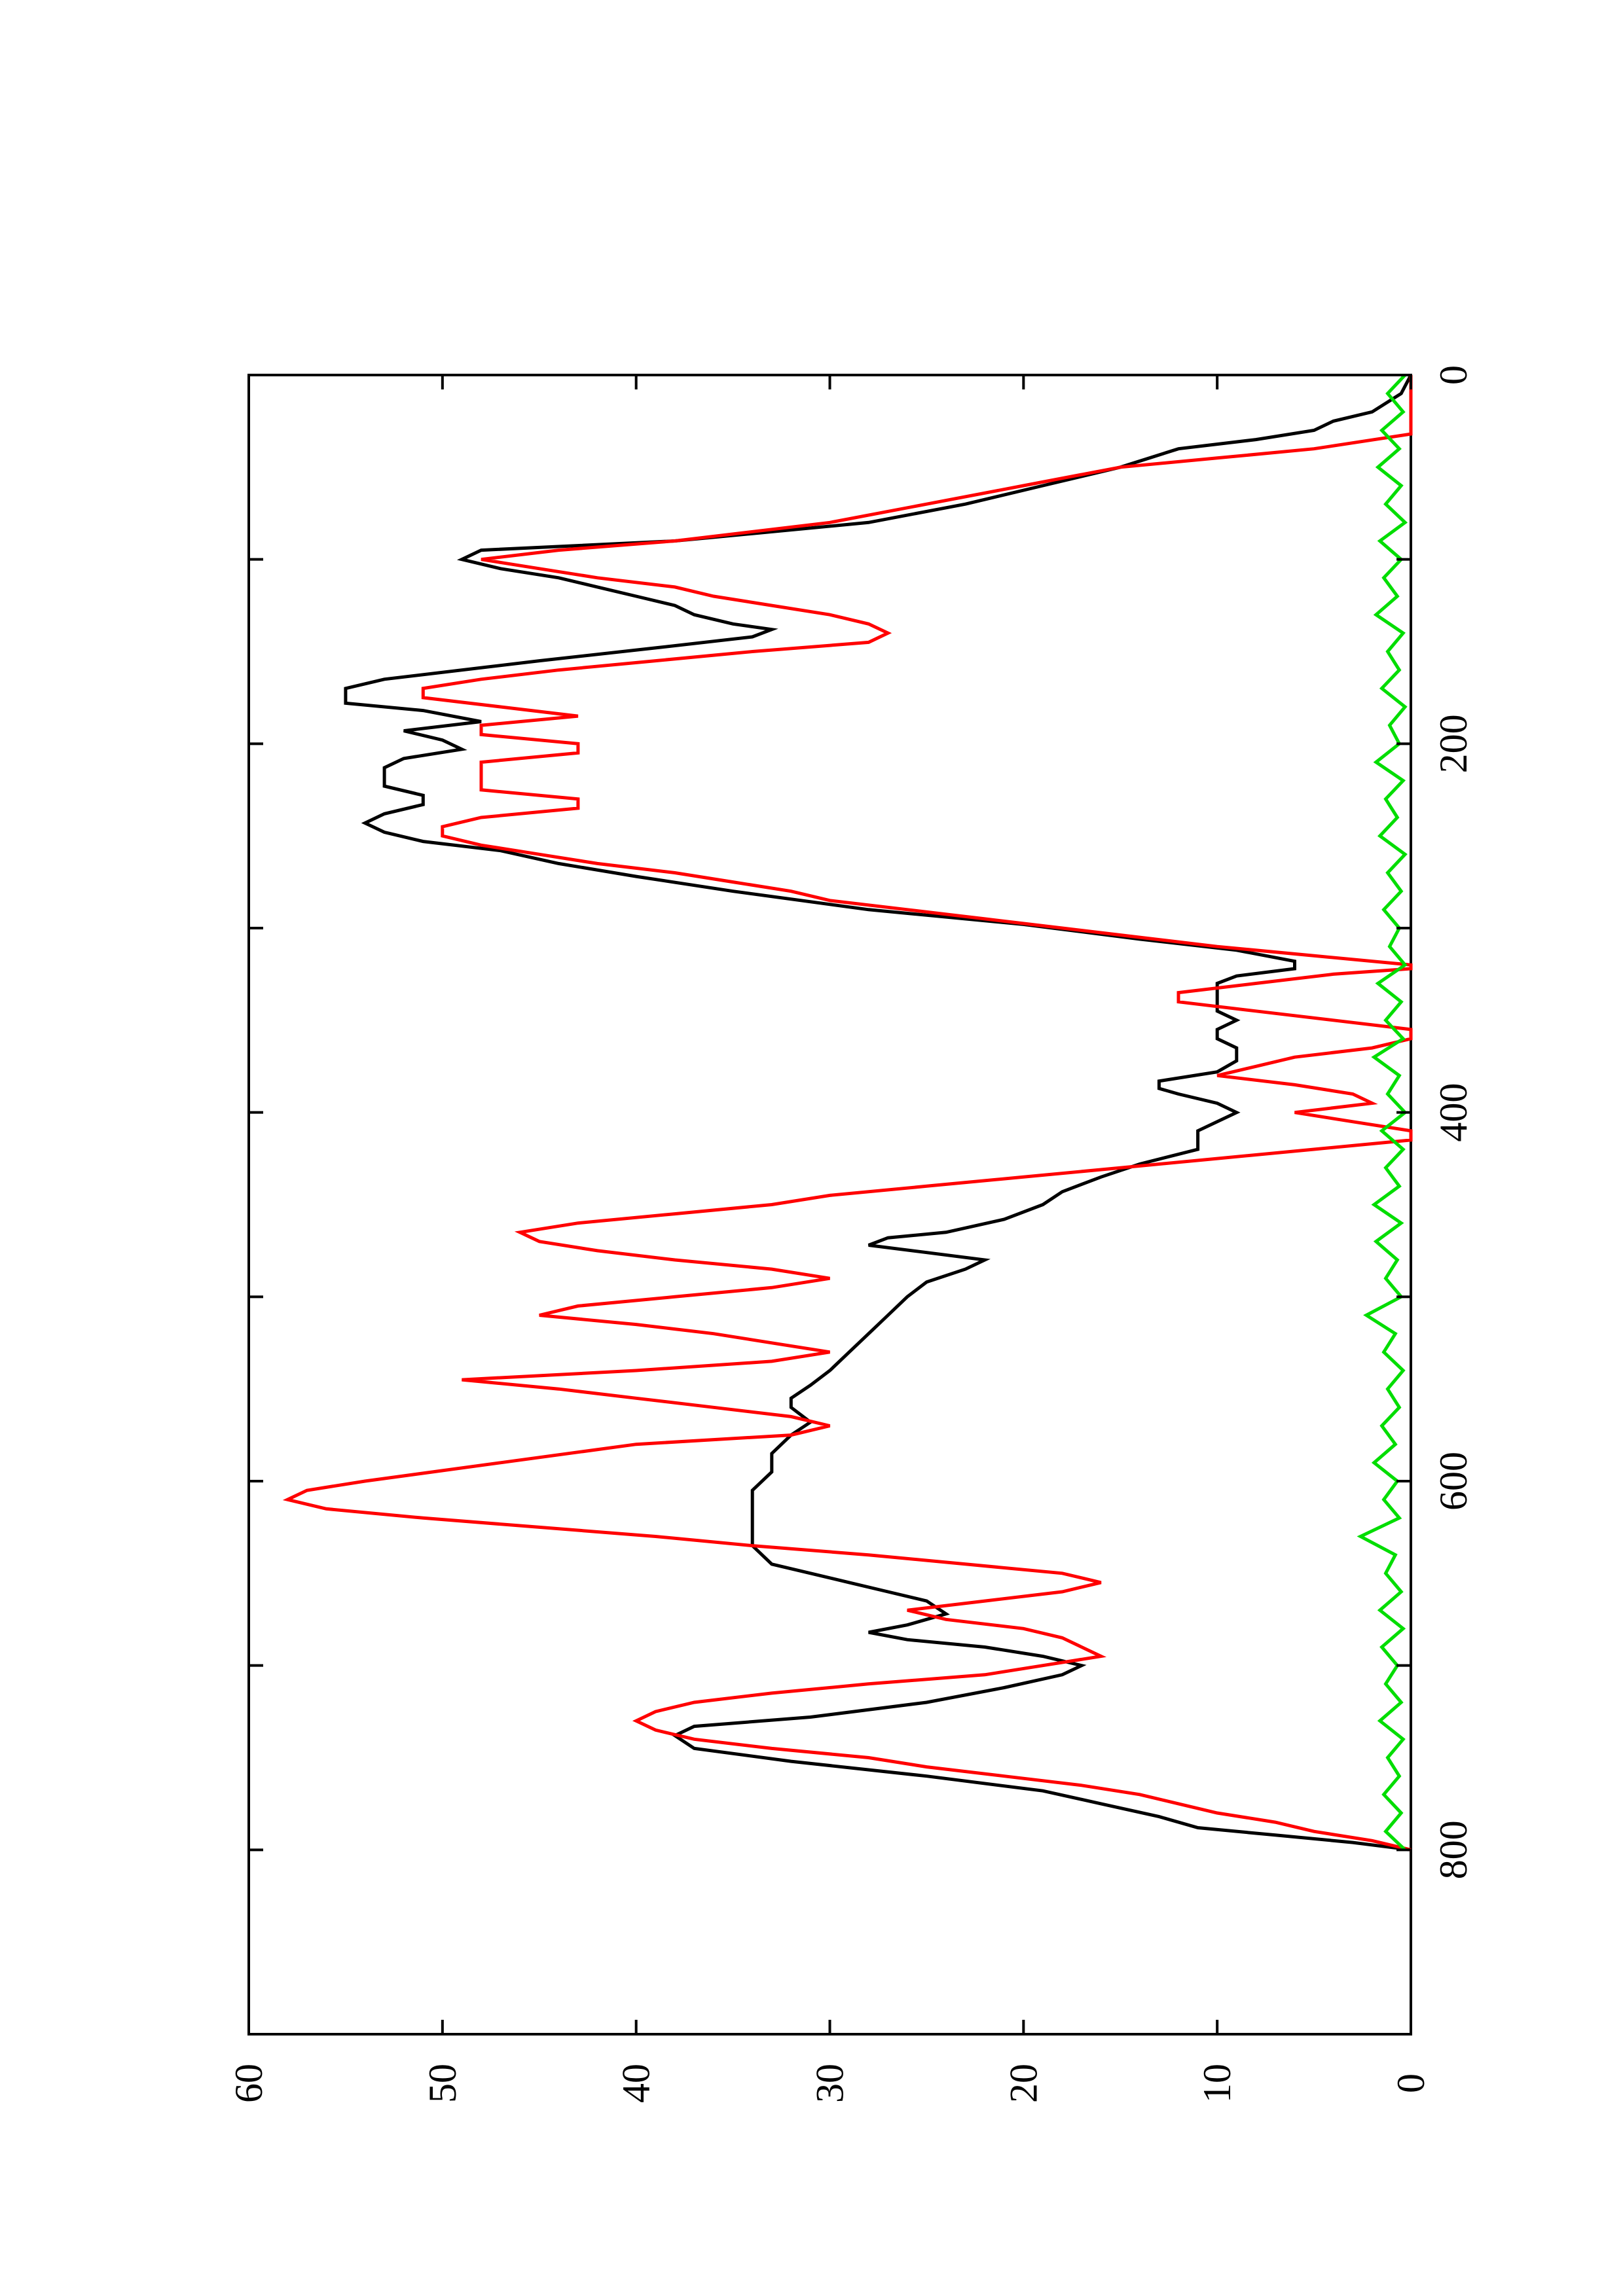 Image resolution: width=1623 pixels, height=2296 pixels. Describe the element at coordinates (1410, 2083) in the screenshot. I see `y-tick-label-0: 0` at that location.